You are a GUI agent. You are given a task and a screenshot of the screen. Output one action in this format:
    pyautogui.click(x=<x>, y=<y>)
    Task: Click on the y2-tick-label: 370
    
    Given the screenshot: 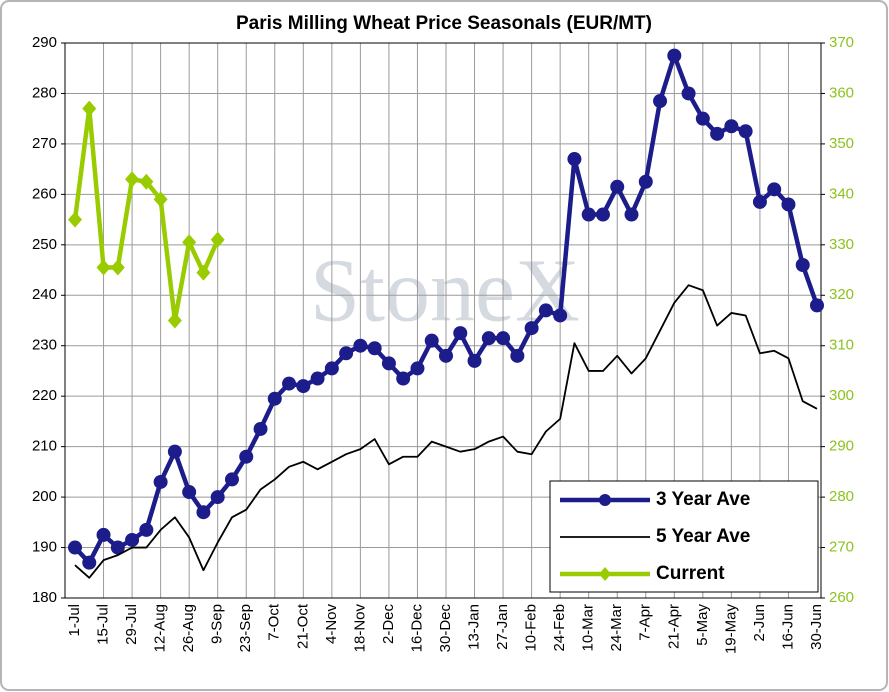 What is the action you would take?
    pyautogui.click(x=841, y=42)
    